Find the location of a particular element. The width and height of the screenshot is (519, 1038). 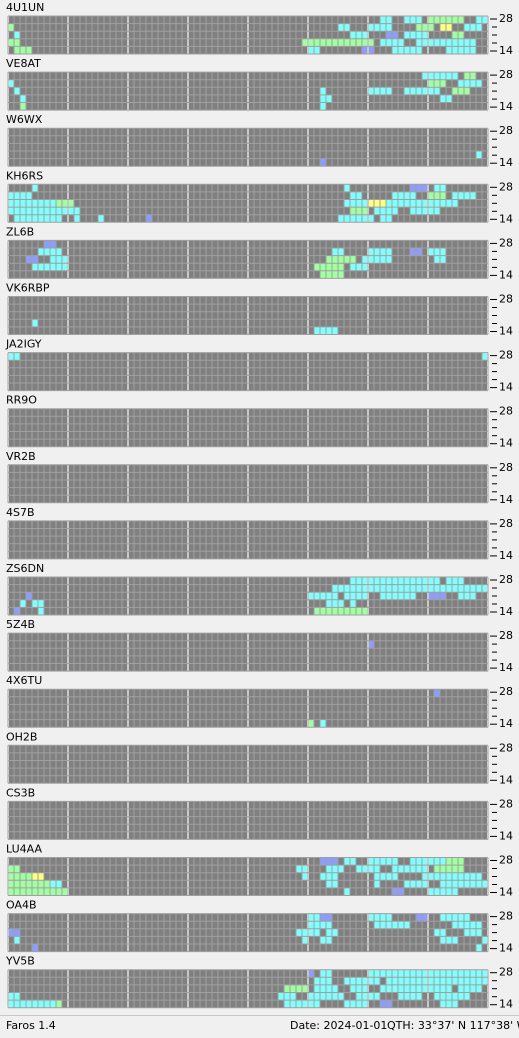

status-date: Date: 2024-01-01 is located at coordinates (338, 1025).